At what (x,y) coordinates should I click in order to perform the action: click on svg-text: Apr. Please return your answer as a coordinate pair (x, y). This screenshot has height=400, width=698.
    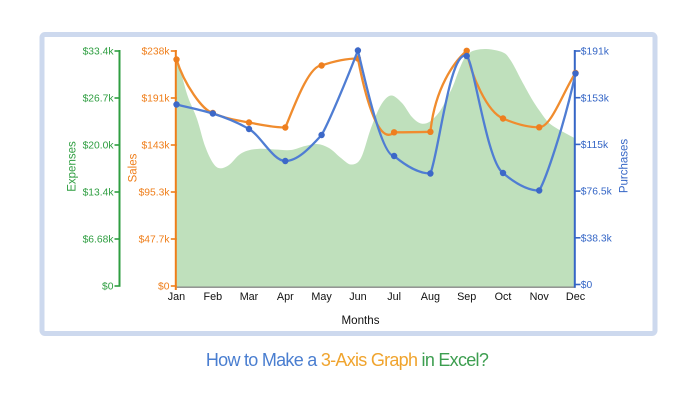
    Looking at the image, I should click on (285, 297).